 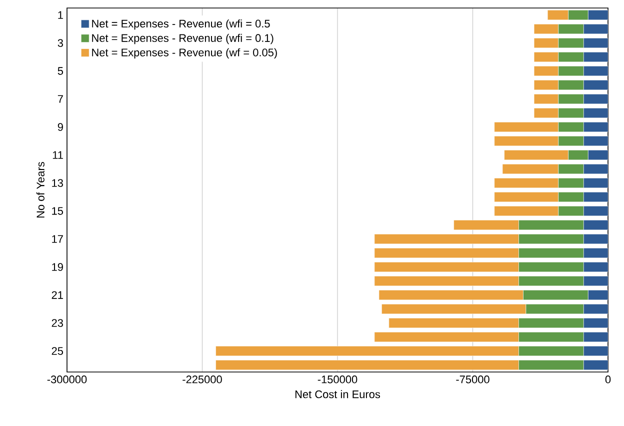 I want to click on y-tick-label: 21, so click(x=57, y=295).